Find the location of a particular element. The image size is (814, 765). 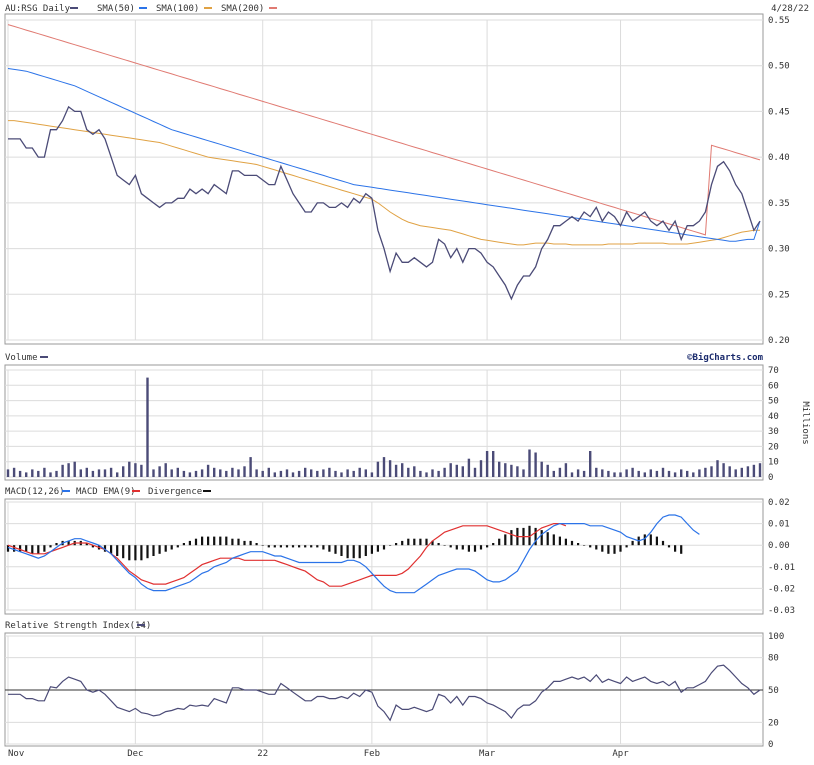

macd-lines is located at coordinates (353, 554).